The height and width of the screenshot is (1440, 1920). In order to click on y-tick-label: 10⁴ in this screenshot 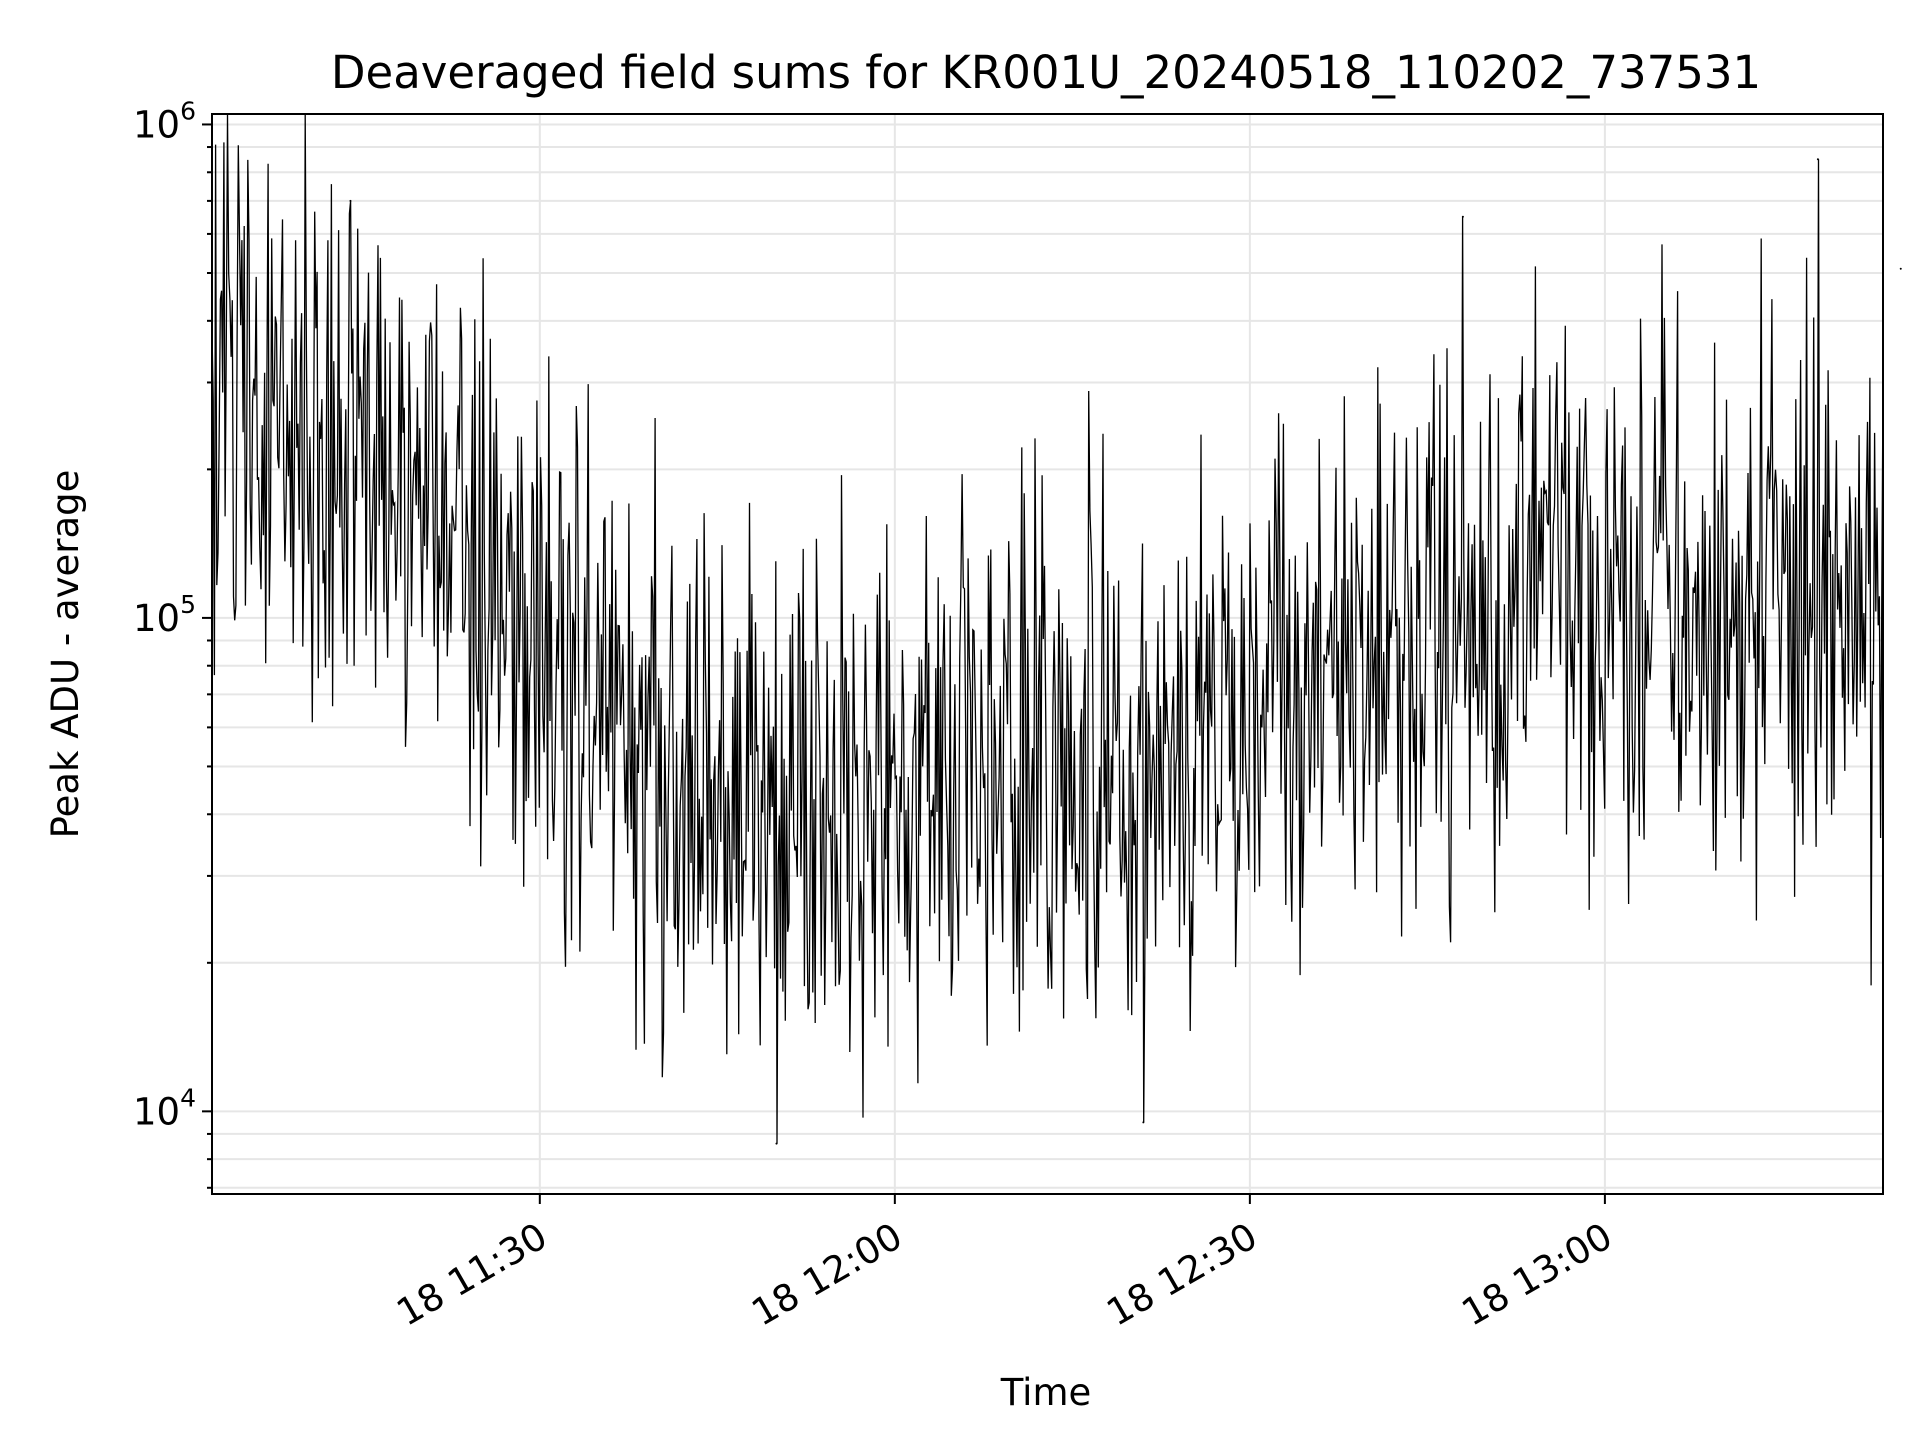, I will do `click(164, 1108)`.